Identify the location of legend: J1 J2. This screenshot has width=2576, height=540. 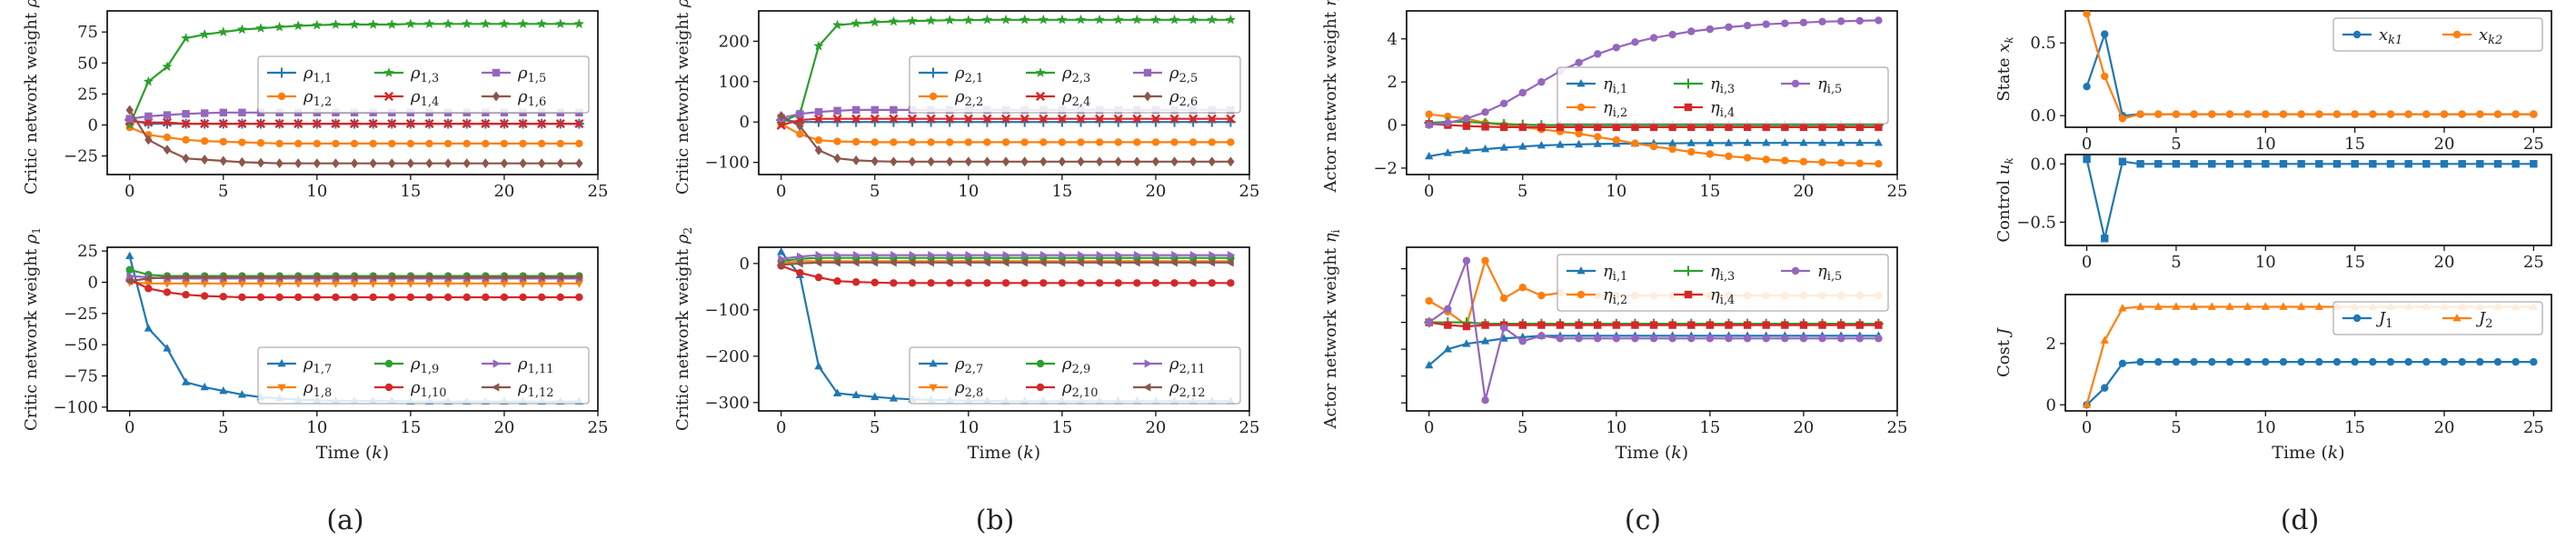
(2437, 318).